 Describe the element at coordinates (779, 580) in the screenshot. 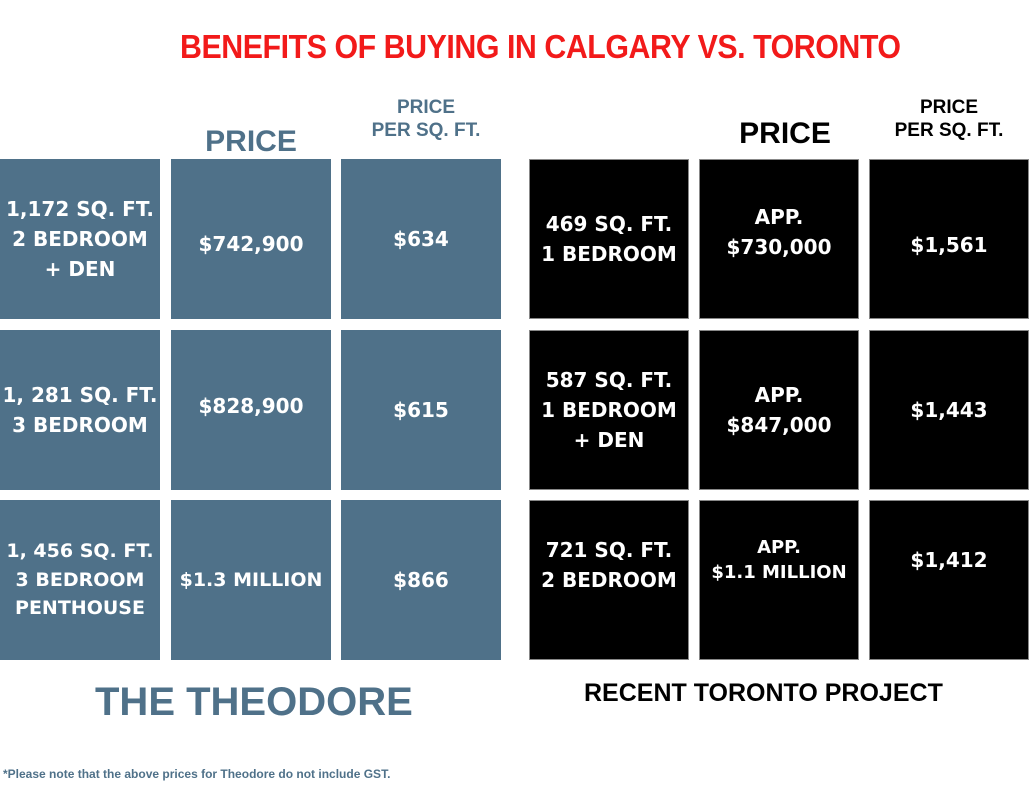

I see `toronto-price-cell: APP. $1.1 MILLION` at that location.